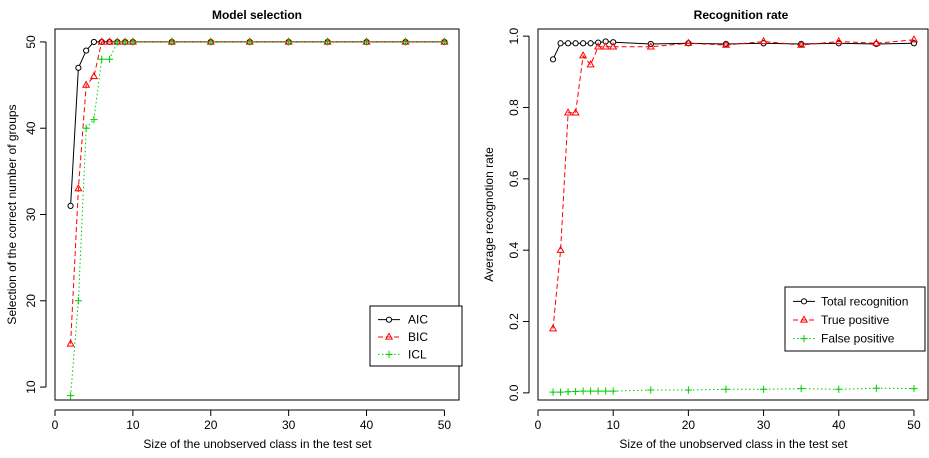 The image size is (929, 458). I want to click on legend-marker-total-recognition, so click(804, 301).